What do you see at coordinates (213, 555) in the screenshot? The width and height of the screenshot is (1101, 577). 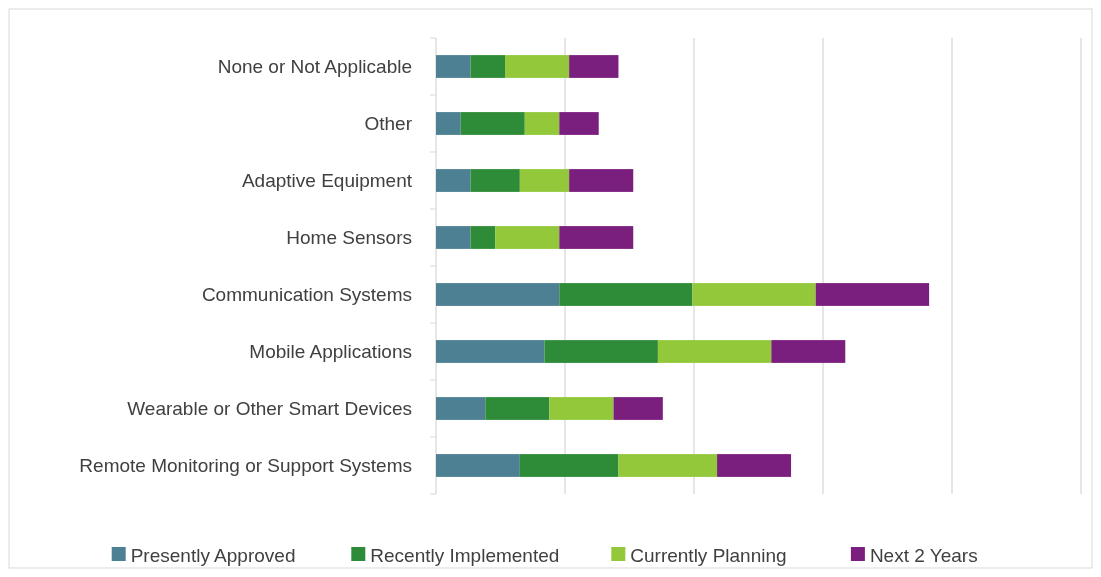 I see `legend-label: Presently Approved` at bounding box center [213, 555].